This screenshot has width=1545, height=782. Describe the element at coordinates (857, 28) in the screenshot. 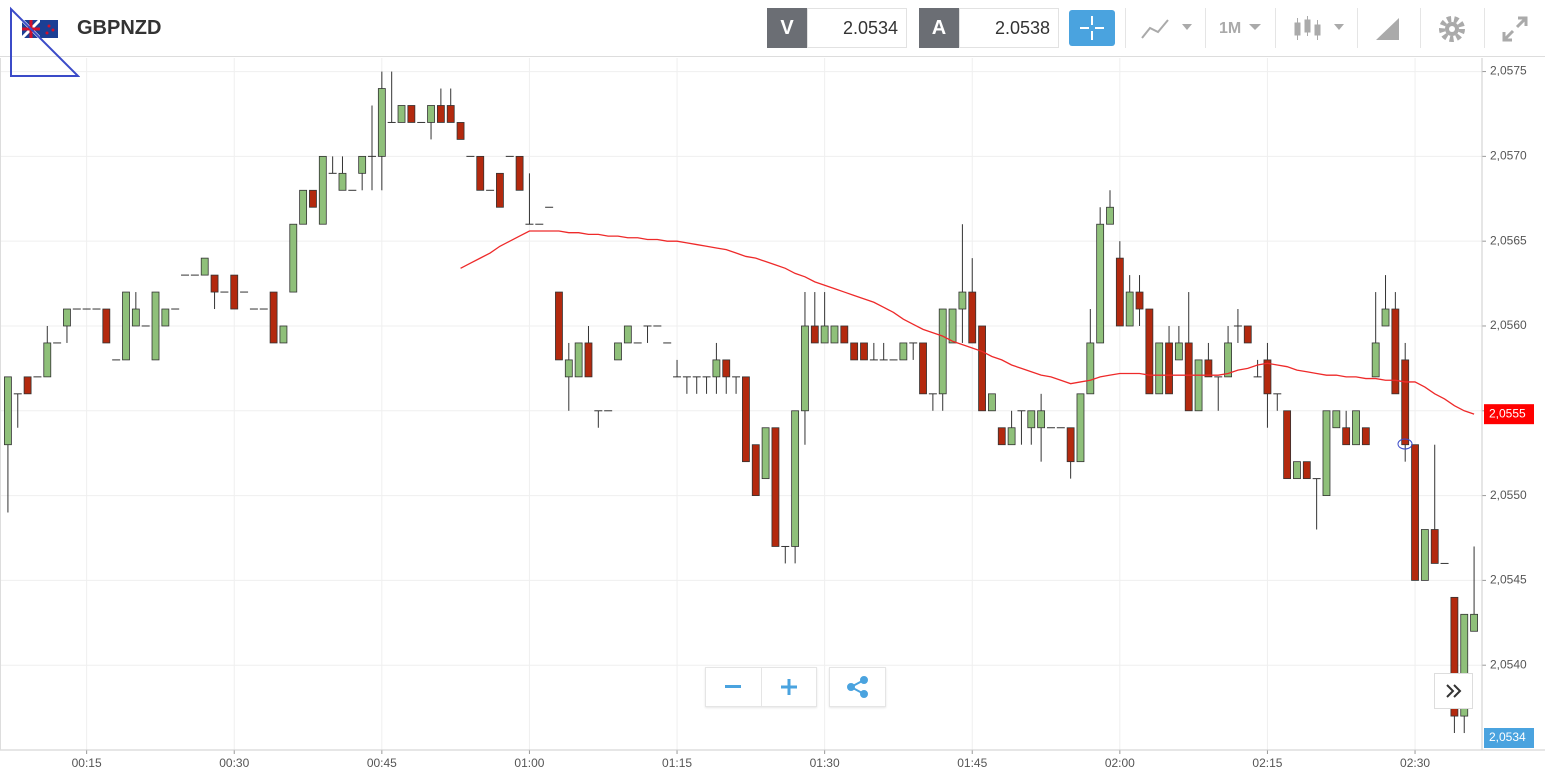

I see `bid-price: 2.0534` at that location.